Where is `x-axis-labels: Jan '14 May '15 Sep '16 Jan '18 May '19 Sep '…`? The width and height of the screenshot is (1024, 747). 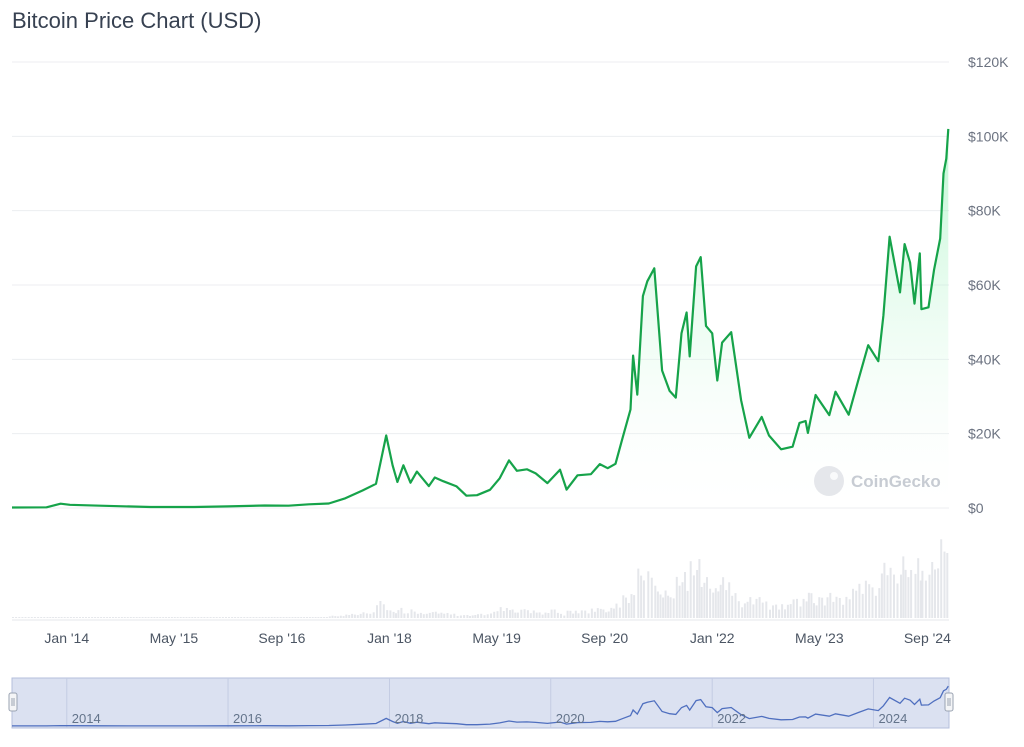
x-axis-labels: Jan '14 May '15 Sep '16 Jan '18 May '19 Sep '… is located at coordinates (497, 638).